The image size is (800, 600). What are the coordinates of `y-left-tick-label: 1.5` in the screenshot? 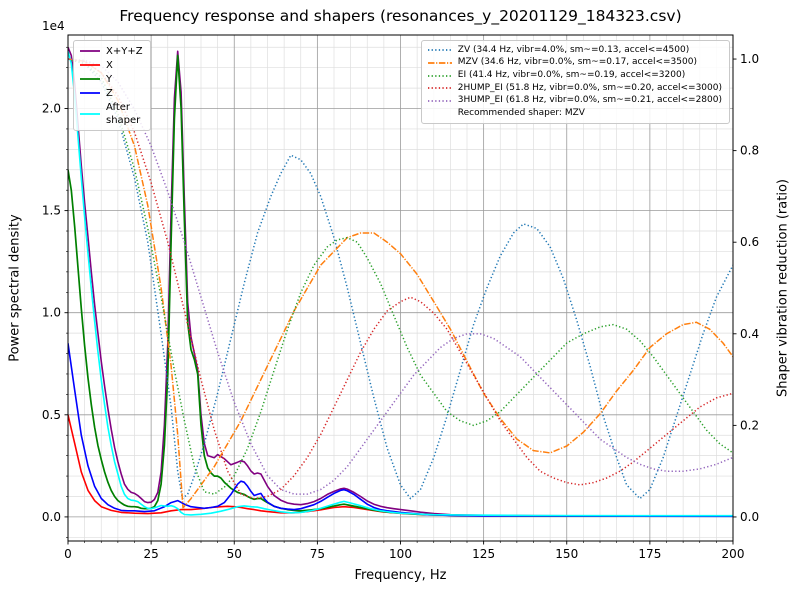 It's located at (51, 211).